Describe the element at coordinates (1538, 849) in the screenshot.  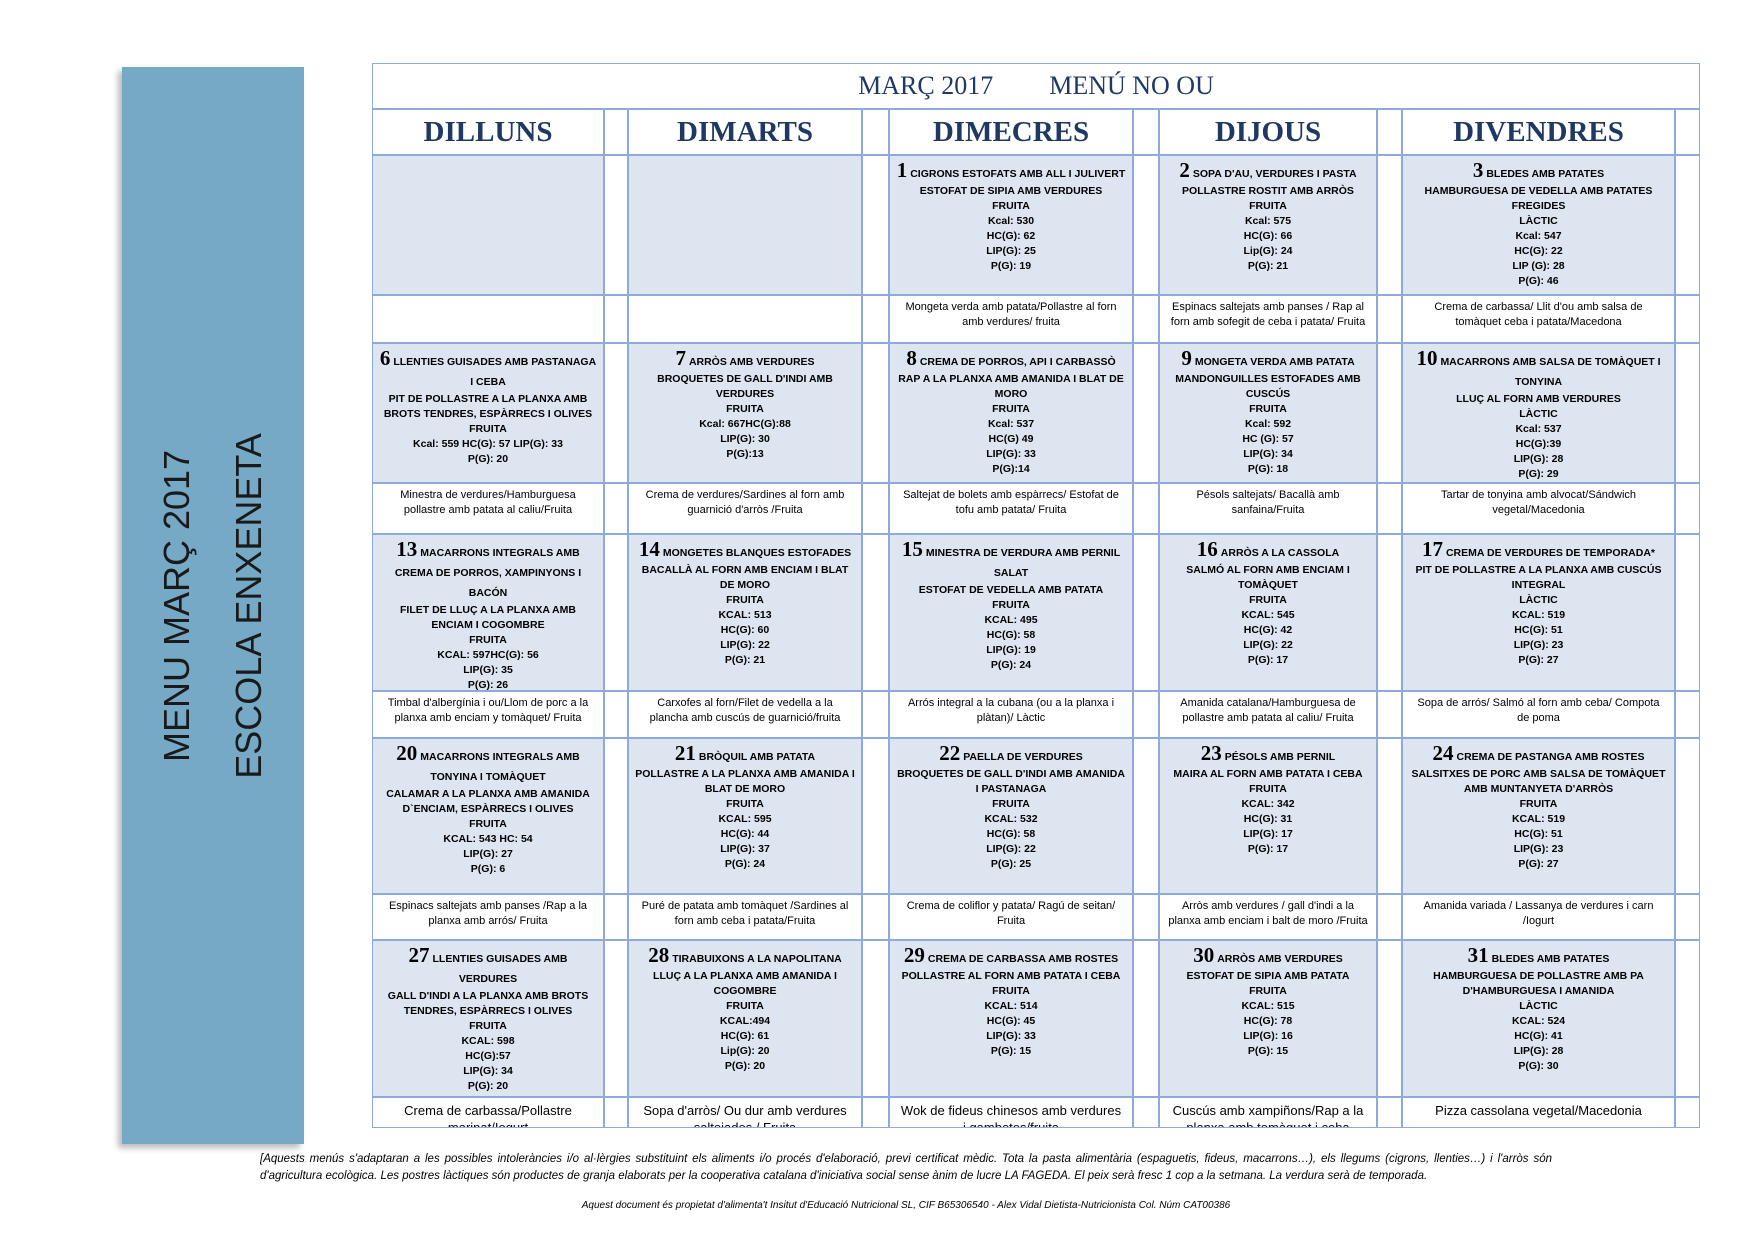
I see `dish: LIP(G): 23` at that location.